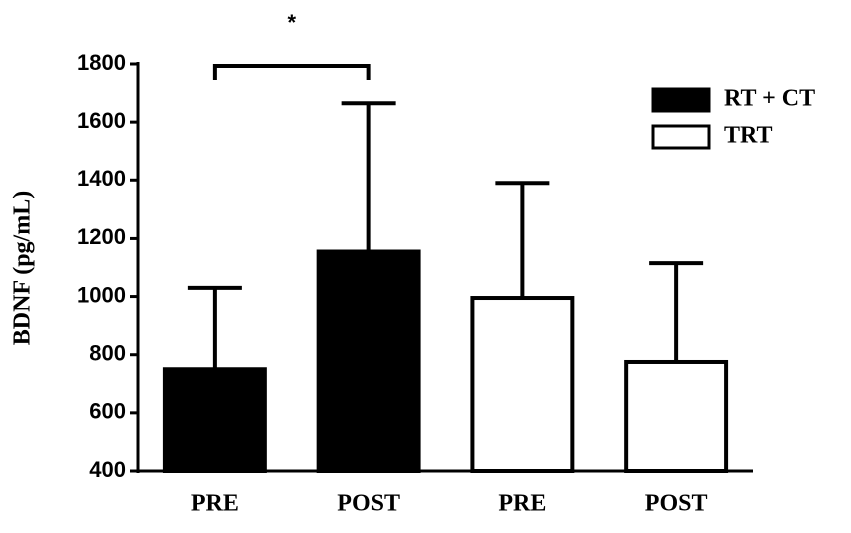  What do you see at coordinates (107, 469) in the screenshot?
I see `y-tick-label: 400` at bounding box center [107, 469].